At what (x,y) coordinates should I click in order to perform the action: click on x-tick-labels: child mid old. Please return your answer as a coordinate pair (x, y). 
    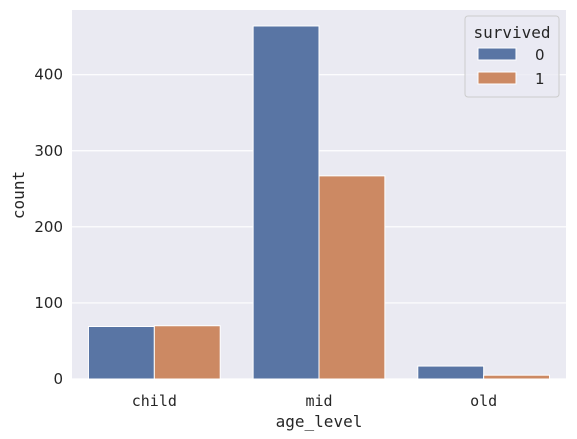
    Looking at the image, I should click on (314, 401).